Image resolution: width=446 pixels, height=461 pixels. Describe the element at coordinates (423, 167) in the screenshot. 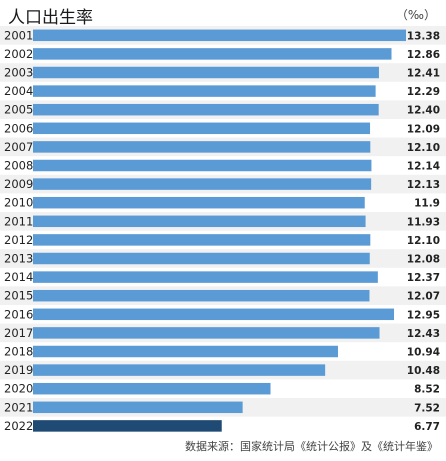

I see `value-label: 12.14` at that location.